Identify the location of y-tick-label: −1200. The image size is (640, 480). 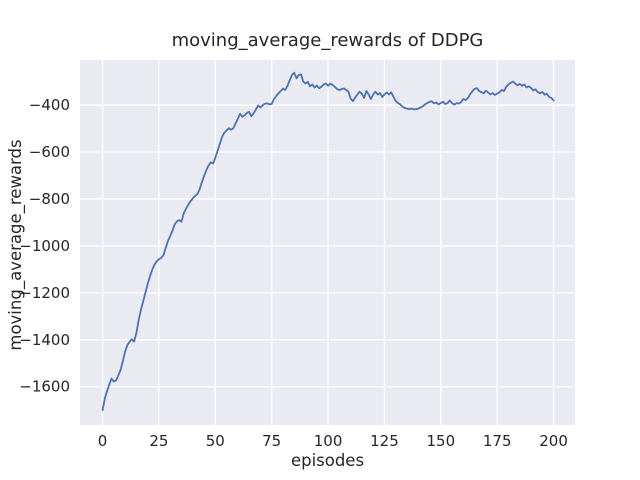
(44, 293).